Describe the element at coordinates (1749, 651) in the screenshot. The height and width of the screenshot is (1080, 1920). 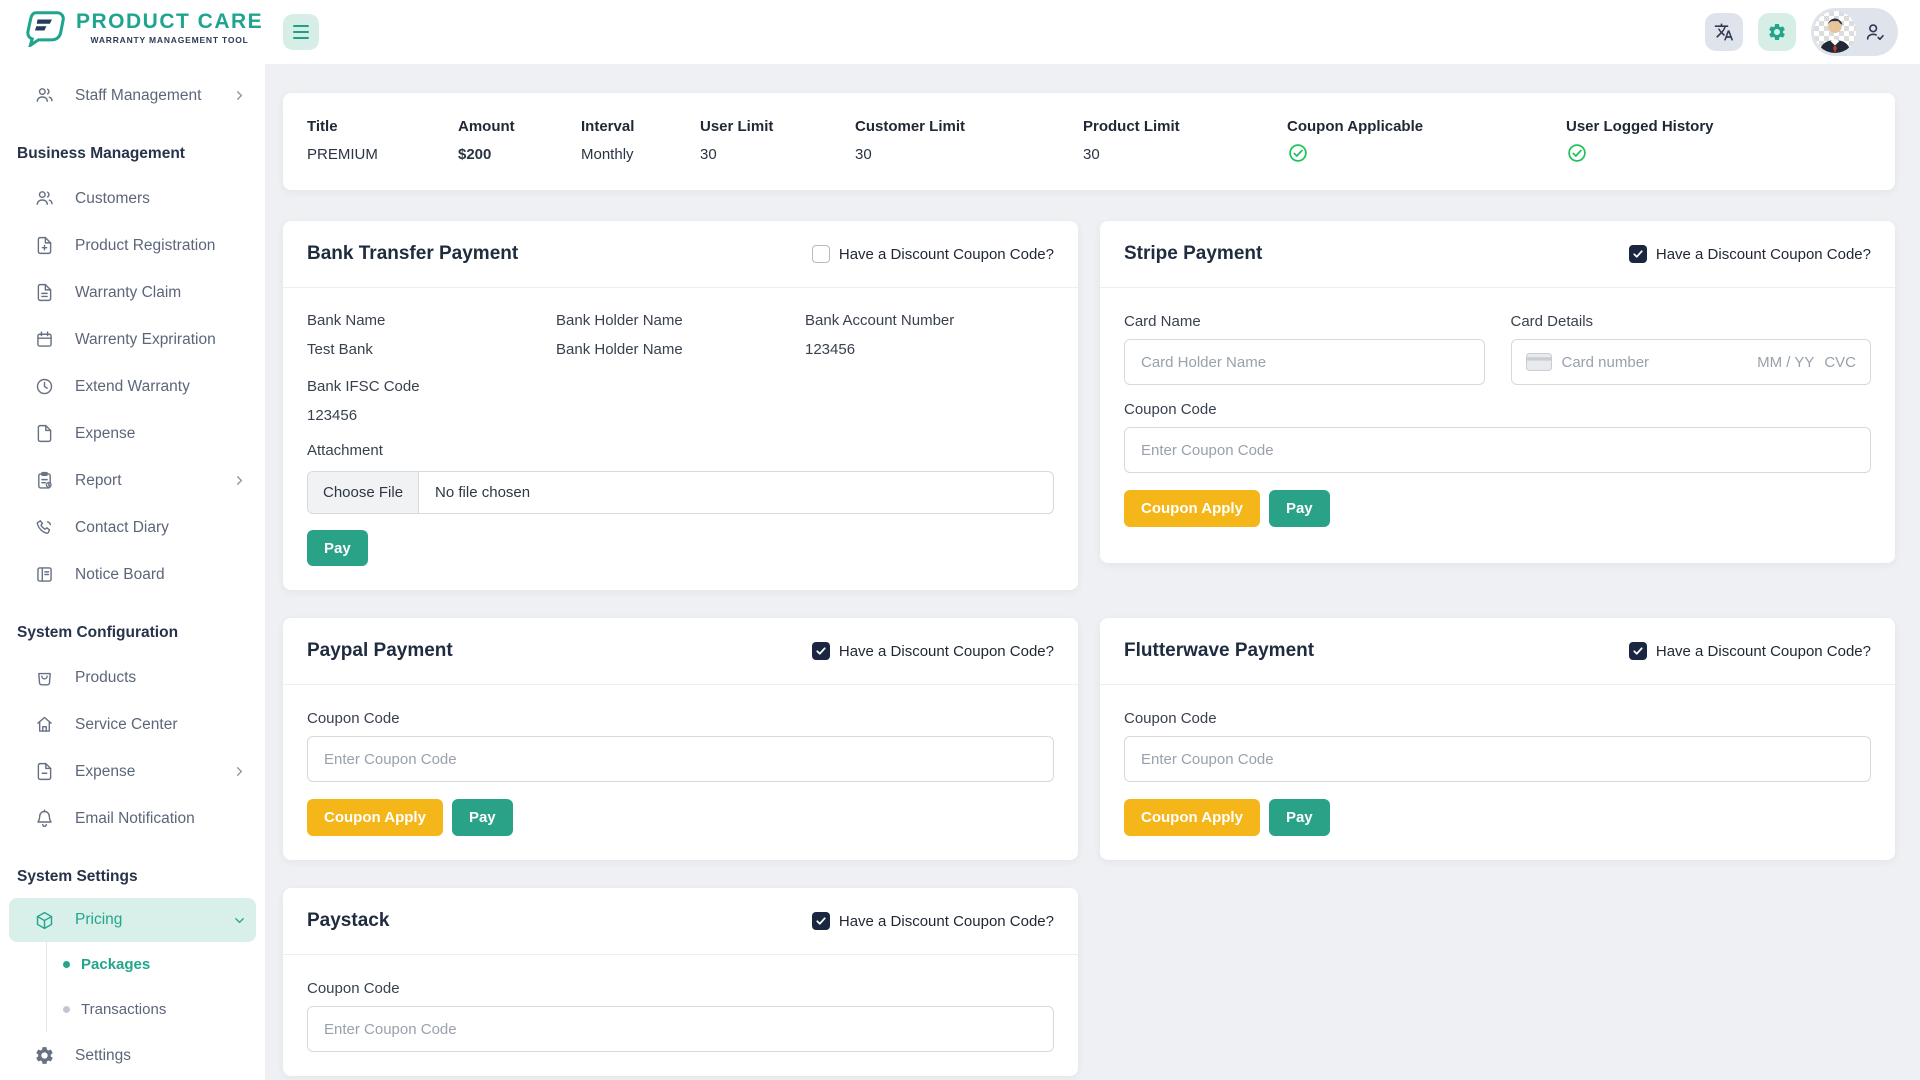
I see `flutterwave-coupon-checkbox-label: Have a Discount Coupon Code?` at that location.